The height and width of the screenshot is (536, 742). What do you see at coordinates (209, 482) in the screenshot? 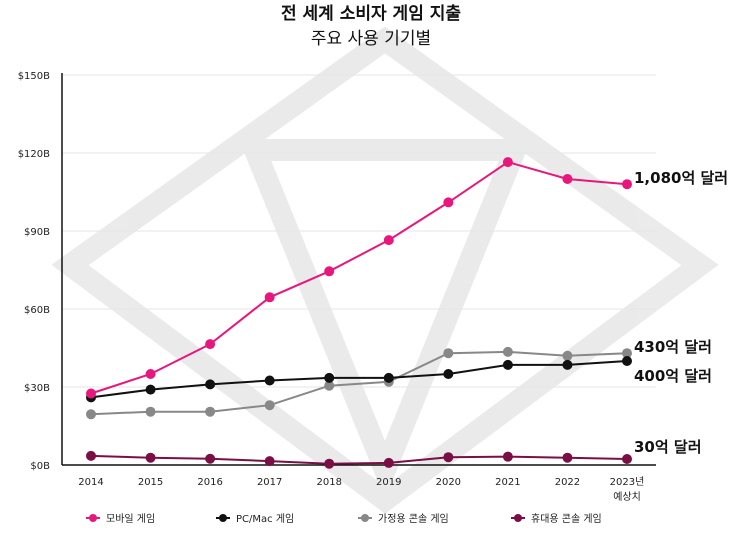
I see `x-tick-label: 2016` at bounding box center [209, 482].